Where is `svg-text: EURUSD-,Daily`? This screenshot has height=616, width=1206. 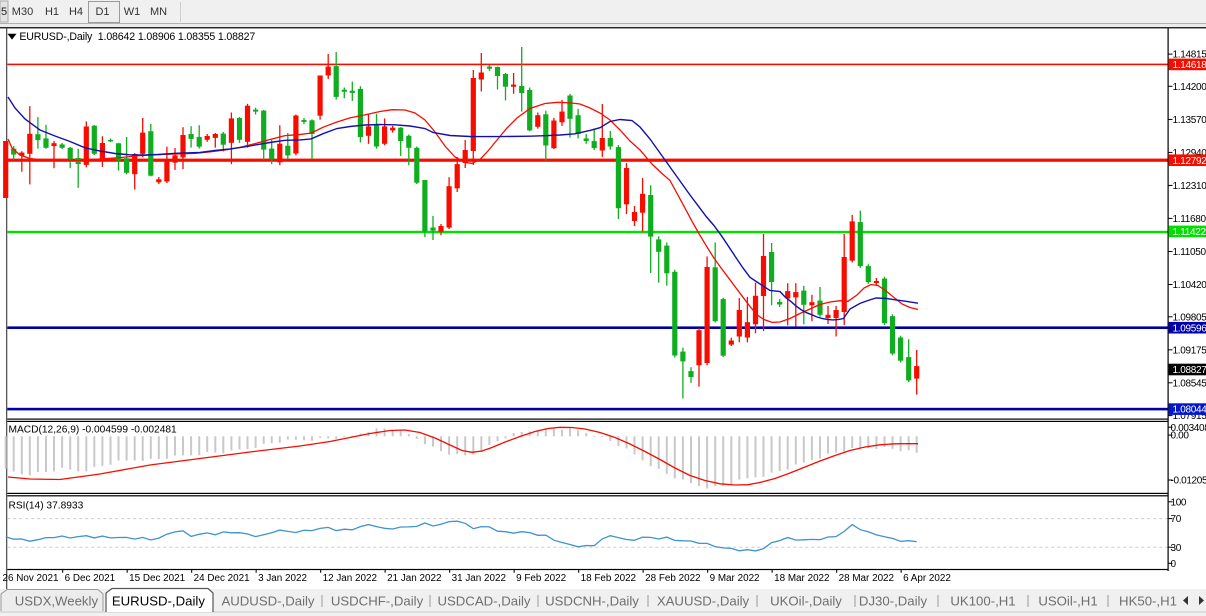
svg-text: EURUSD-,Daily is located at coordinates (158, 601).